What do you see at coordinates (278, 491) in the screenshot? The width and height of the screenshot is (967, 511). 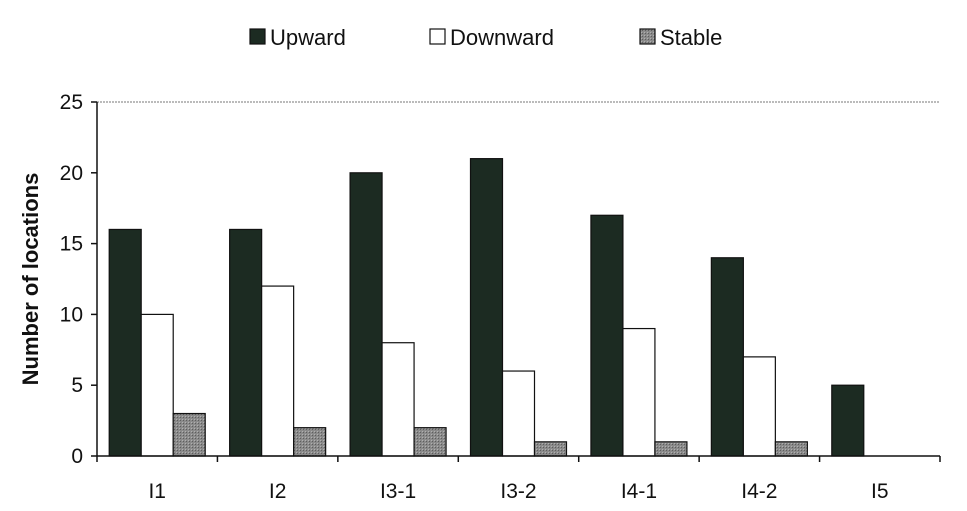 I see `x-tick-label: I2` at bounding box center [278, 491].